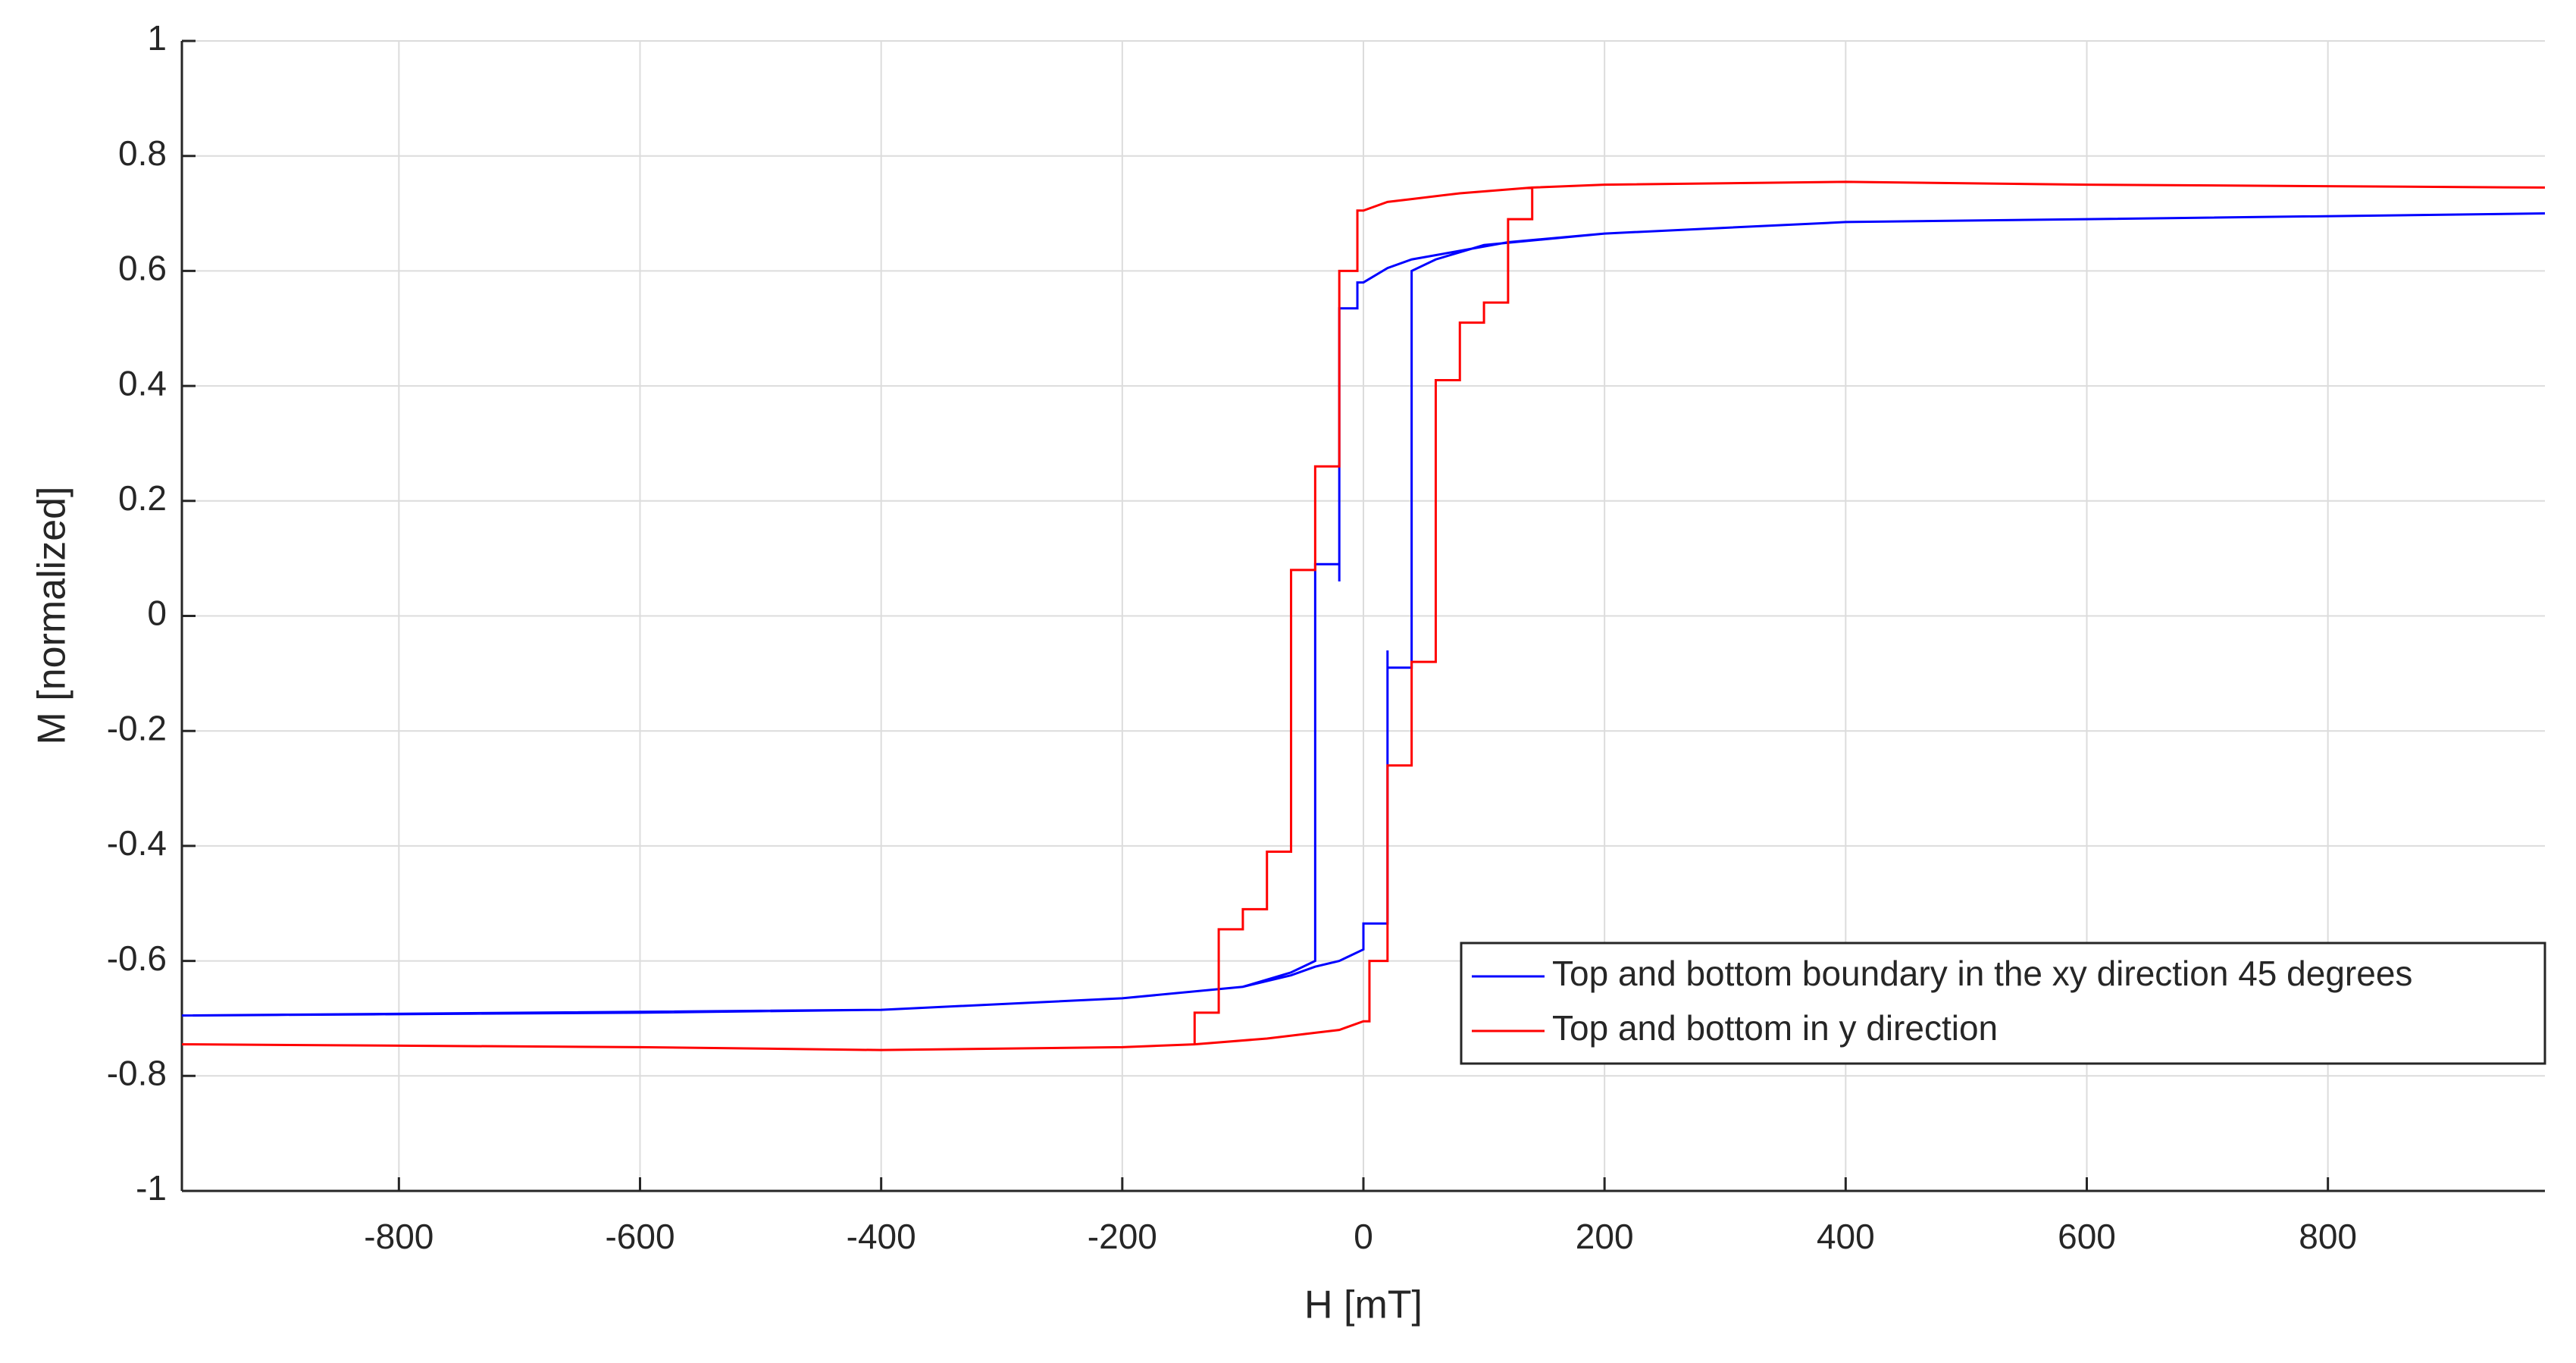 The height and width of the screenshot is (1363, 2576). What do you see at coordinates (137, 958) in the screenshot?
I see `y-tick-label: -0.6` at bounding box center [137, 958].